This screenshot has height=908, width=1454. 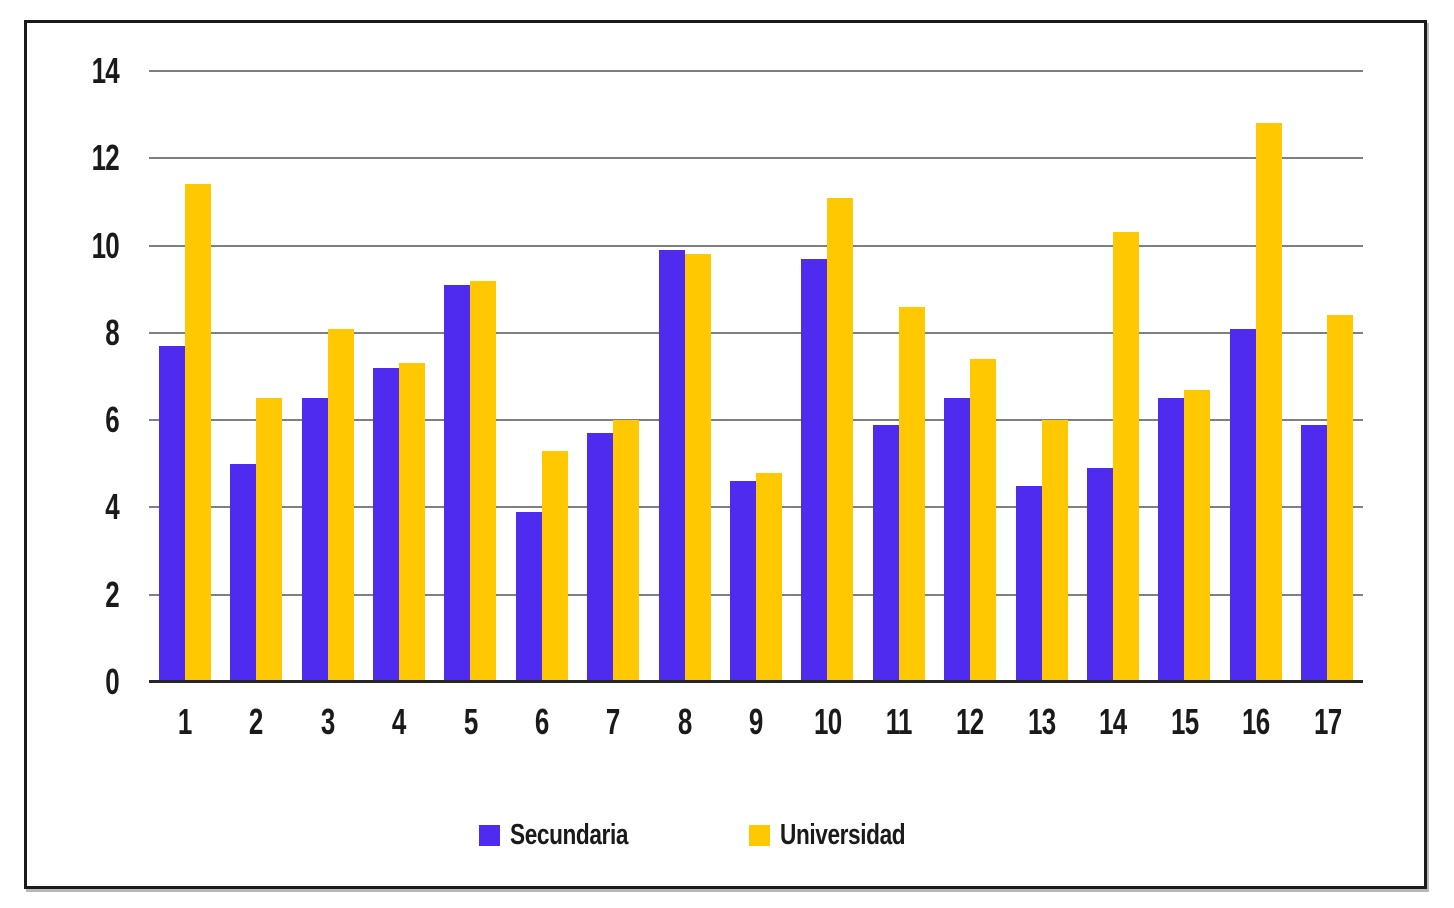 I want to click on x-axis-line, so click(x=756, y=681).